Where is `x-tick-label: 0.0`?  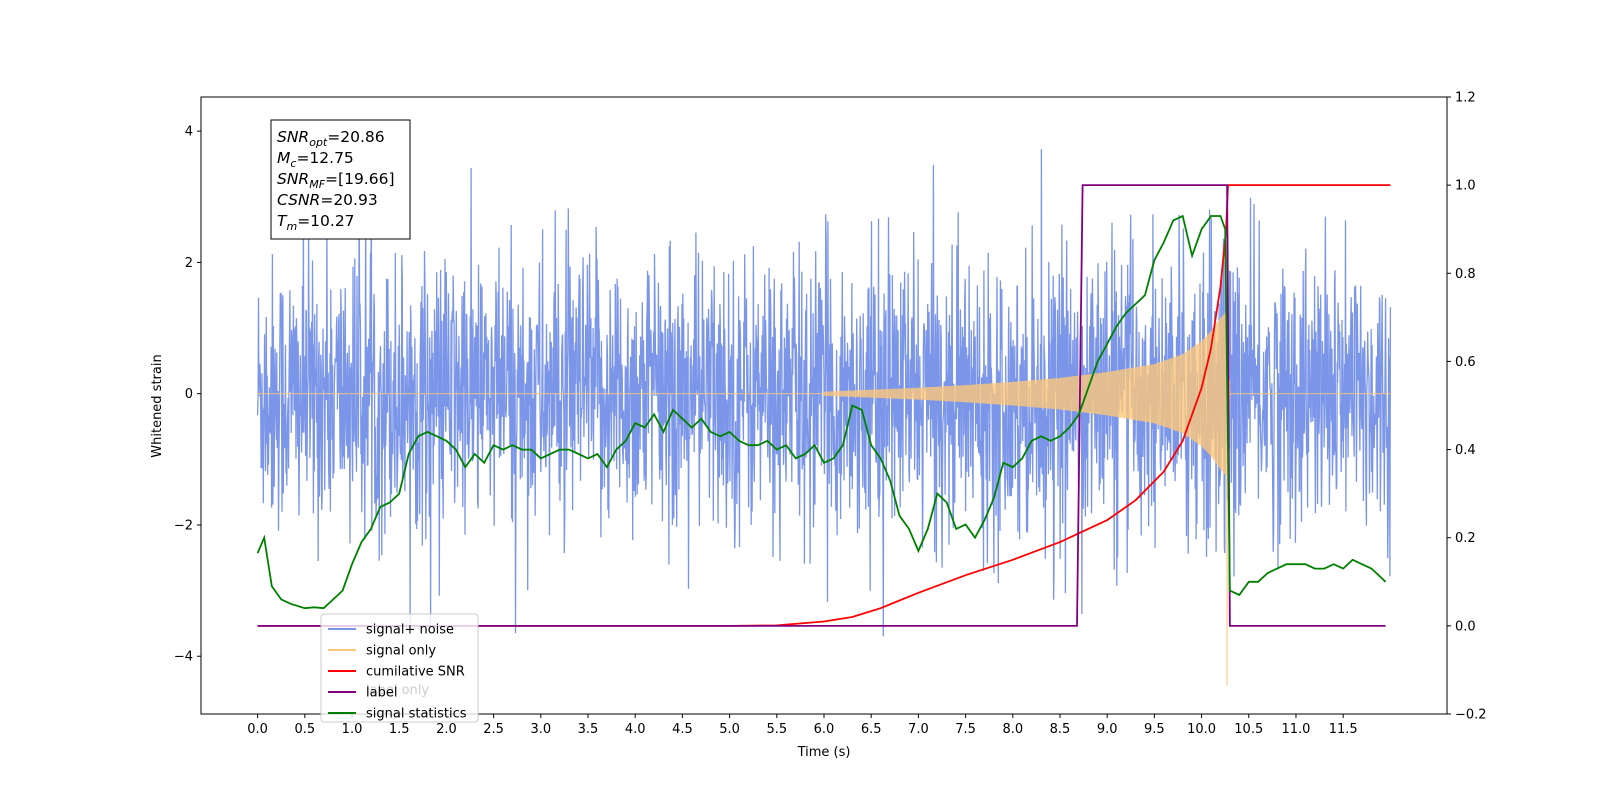
x-tick-label: 0.0 is located at coordinates (257, 729).